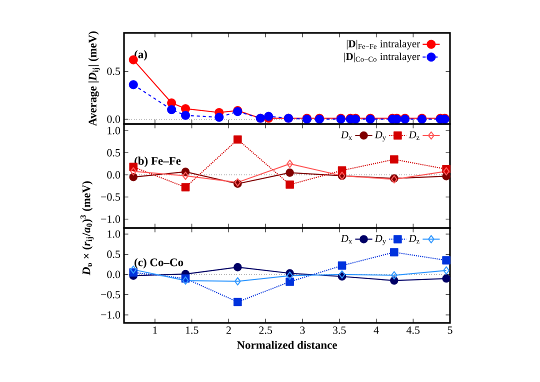  Describe the element at coordinates (382, 57) in the screenshot. I see `legend-label: |D|$_{Co−Co}$ intralayer` at that location.